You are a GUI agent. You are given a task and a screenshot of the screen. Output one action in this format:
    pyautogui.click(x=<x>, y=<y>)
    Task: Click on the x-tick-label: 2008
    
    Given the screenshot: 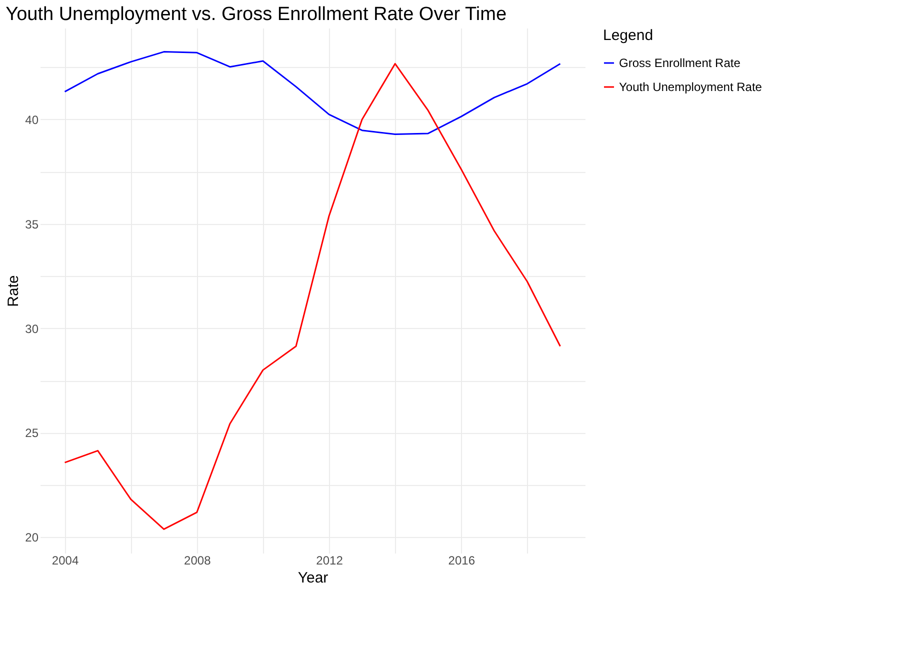 What is the action you would take?
    pyautogui.click(x=198, y=561)
    